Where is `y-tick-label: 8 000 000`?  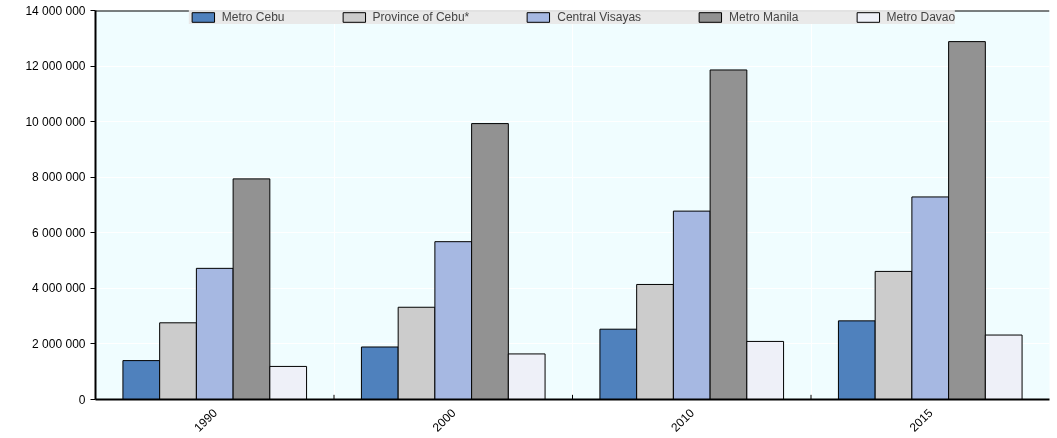
y-tick-label: 8 000 000 is located at coordinates (59, 177).